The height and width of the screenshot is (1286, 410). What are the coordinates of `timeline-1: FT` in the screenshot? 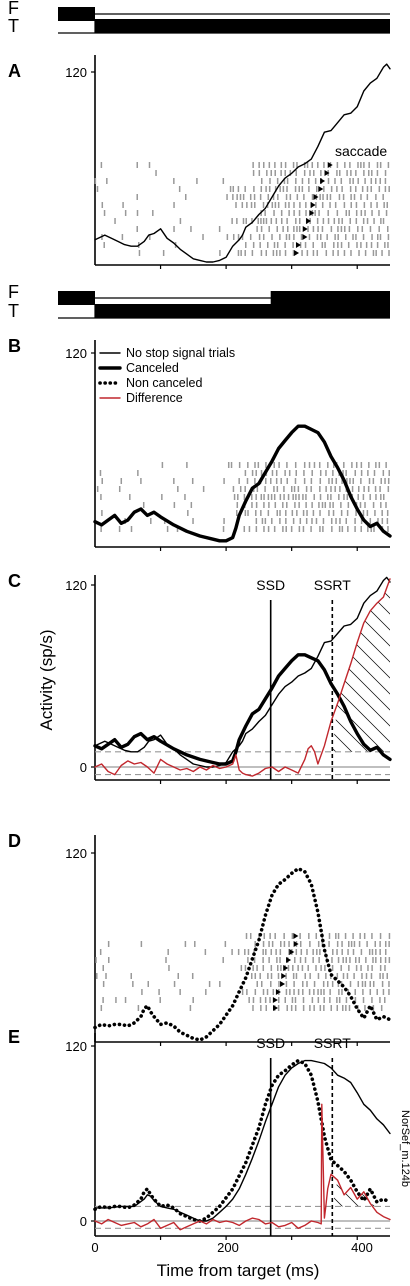 It's located at (199, 18).